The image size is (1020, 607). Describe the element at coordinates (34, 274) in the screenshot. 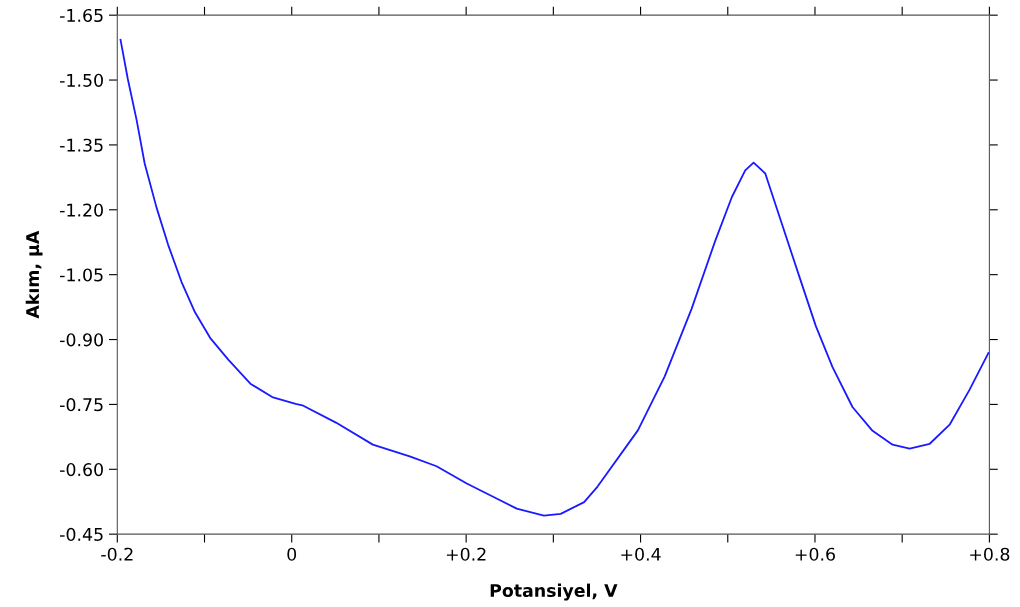

I see `y-axis-title: Akım, µA` at that location.